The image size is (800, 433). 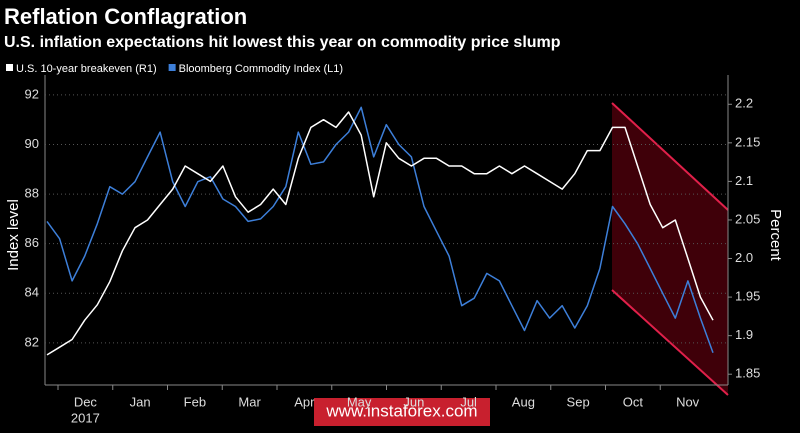 What do you see at coordinates (747, 141) in the screenshot?
I see `y2-tick-label: 2.15` at bounding box center [747, 141].